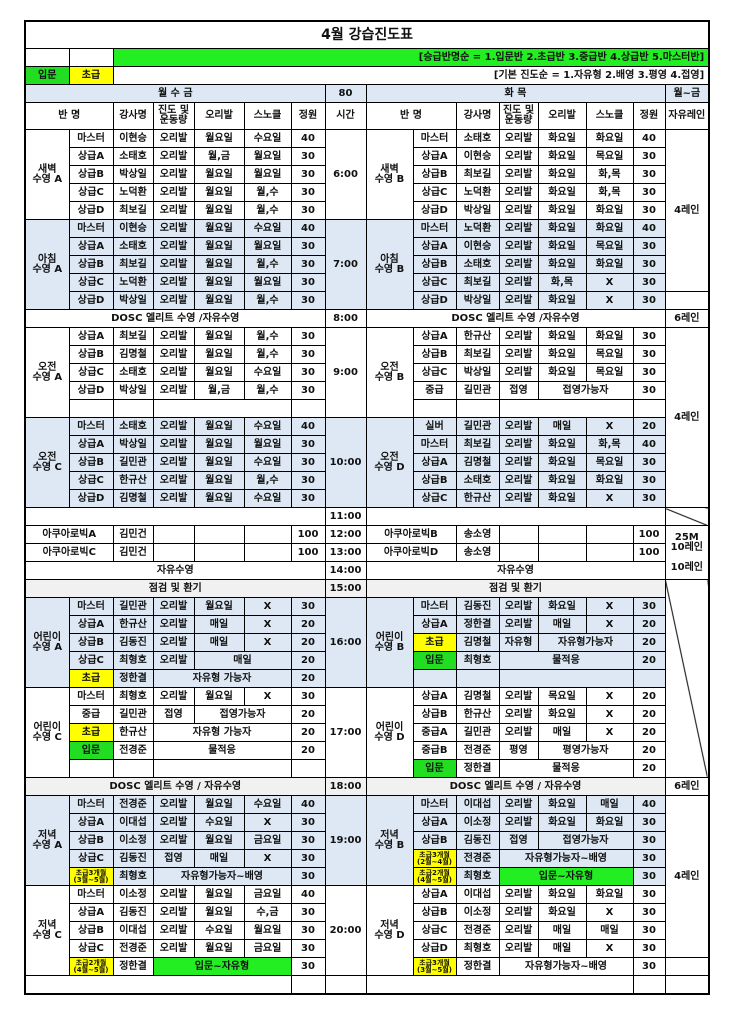 The height and width of the screenshot is (1021, 733). I want to click on fins-cell: 화요일, so click(562, 264).